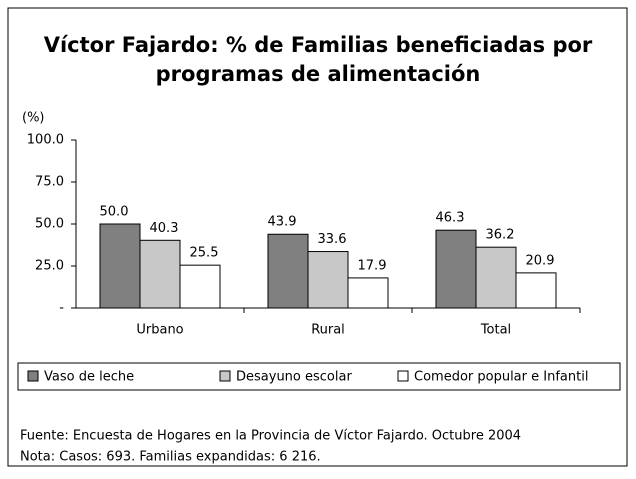 This screenshot has height=479, width=636. What do you see at coordinates (332, 239) in the screenshot?
I see `value-label: 33.6` at bounding box center [332, 239].